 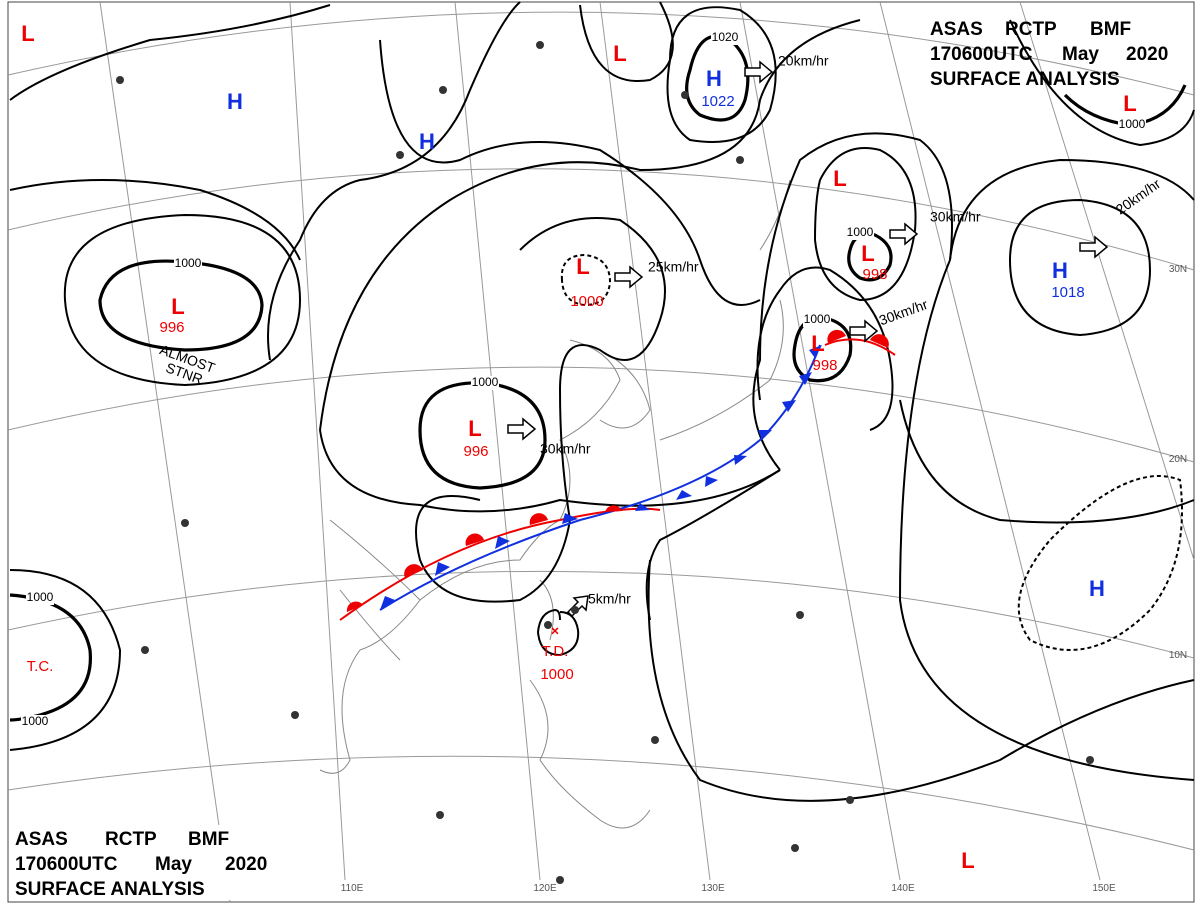 What do you see at coordinates (555, 631) in the screenshot?
I see `storm-symbol: ×` at bounding box center [555, 631].